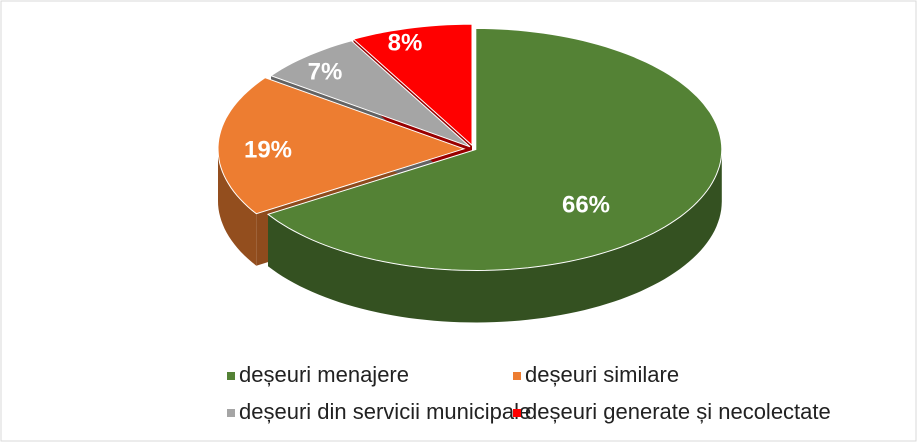 This screenshot has height=443, width=918. Describe the element at coordinates (602, 374) in the screenshot. I see `legend-label: deșeuri similare` at that location.